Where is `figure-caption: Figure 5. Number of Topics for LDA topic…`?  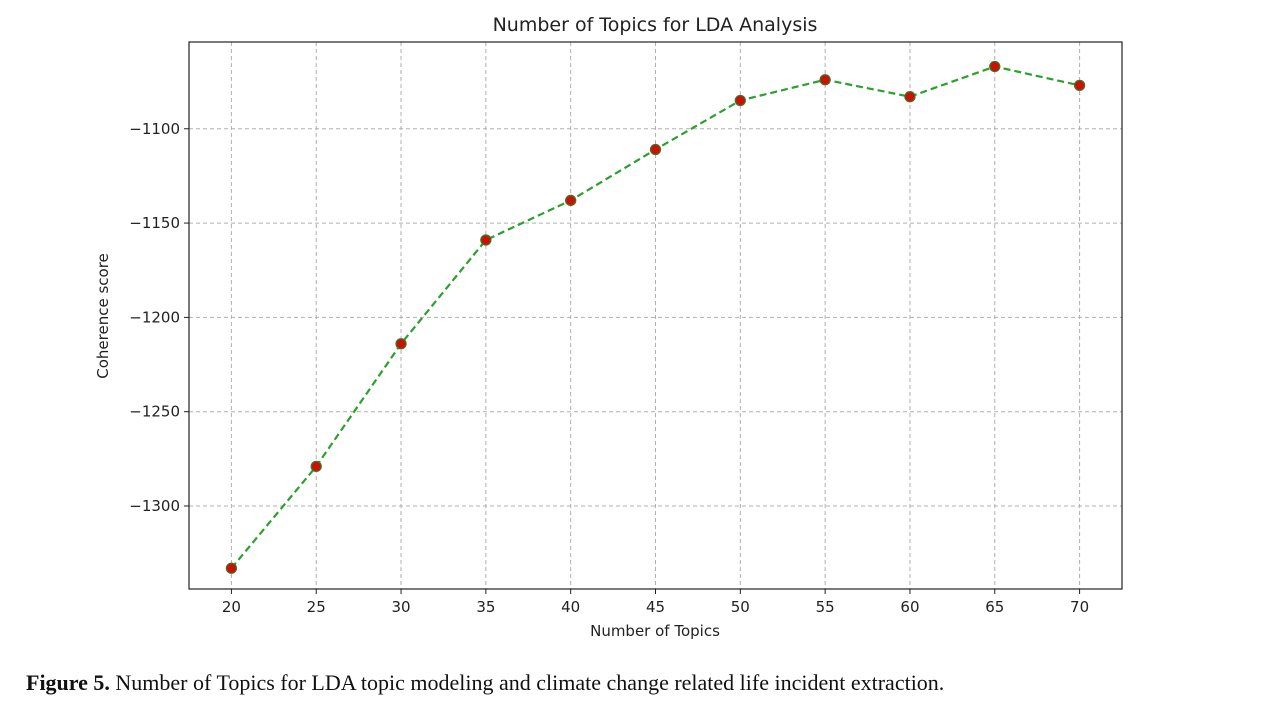 figure-caption: Figure 5. Number of Topics for LDA topic… is located at coordinates (485, 683).